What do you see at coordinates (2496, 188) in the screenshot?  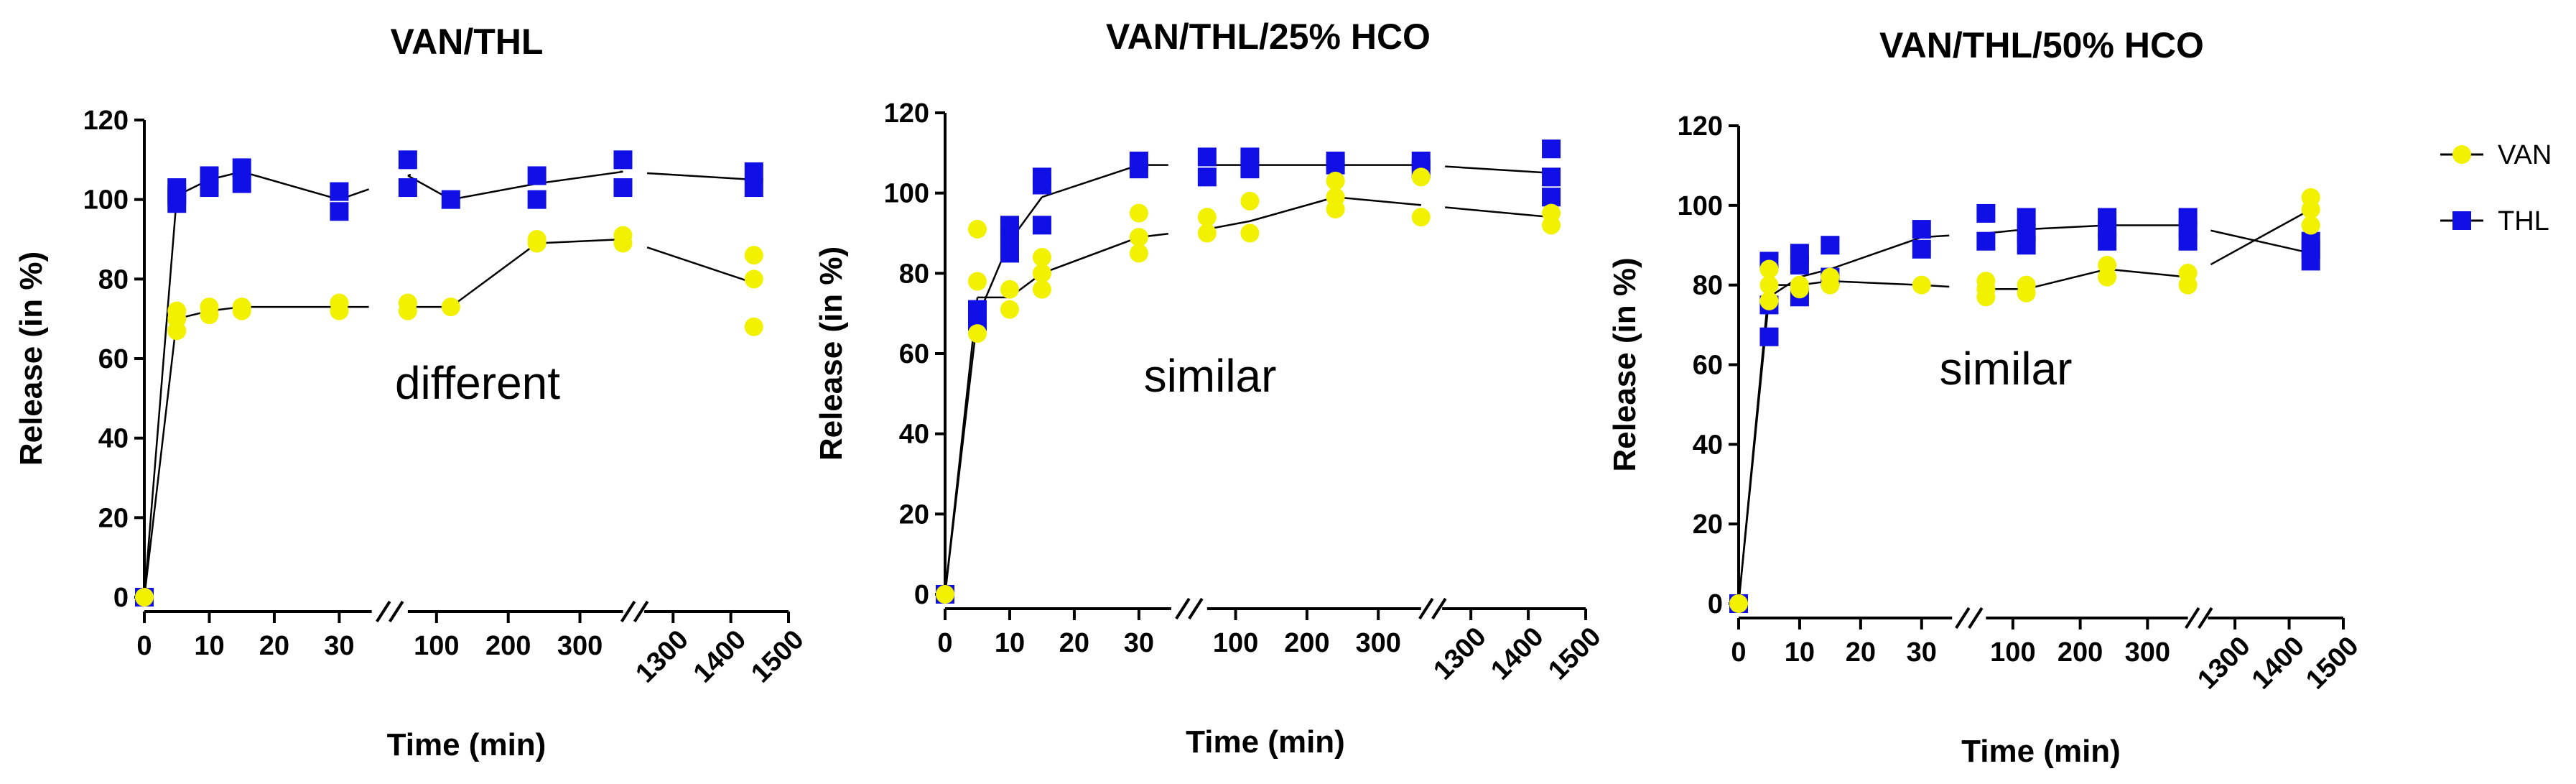 I see `legend: VAN THL` at bounding box center [2496, 188].